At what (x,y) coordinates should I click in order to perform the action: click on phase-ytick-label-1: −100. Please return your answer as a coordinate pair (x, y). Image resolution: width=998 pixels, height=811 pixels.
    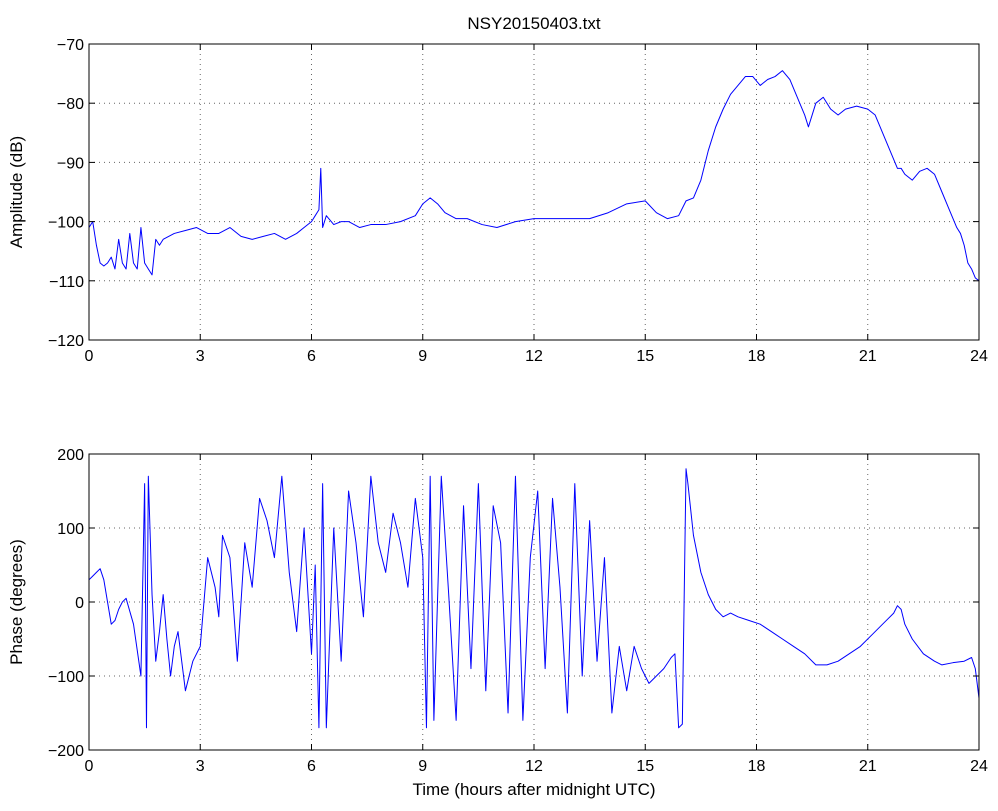
    Looking at the image, I should click on (66, 677).